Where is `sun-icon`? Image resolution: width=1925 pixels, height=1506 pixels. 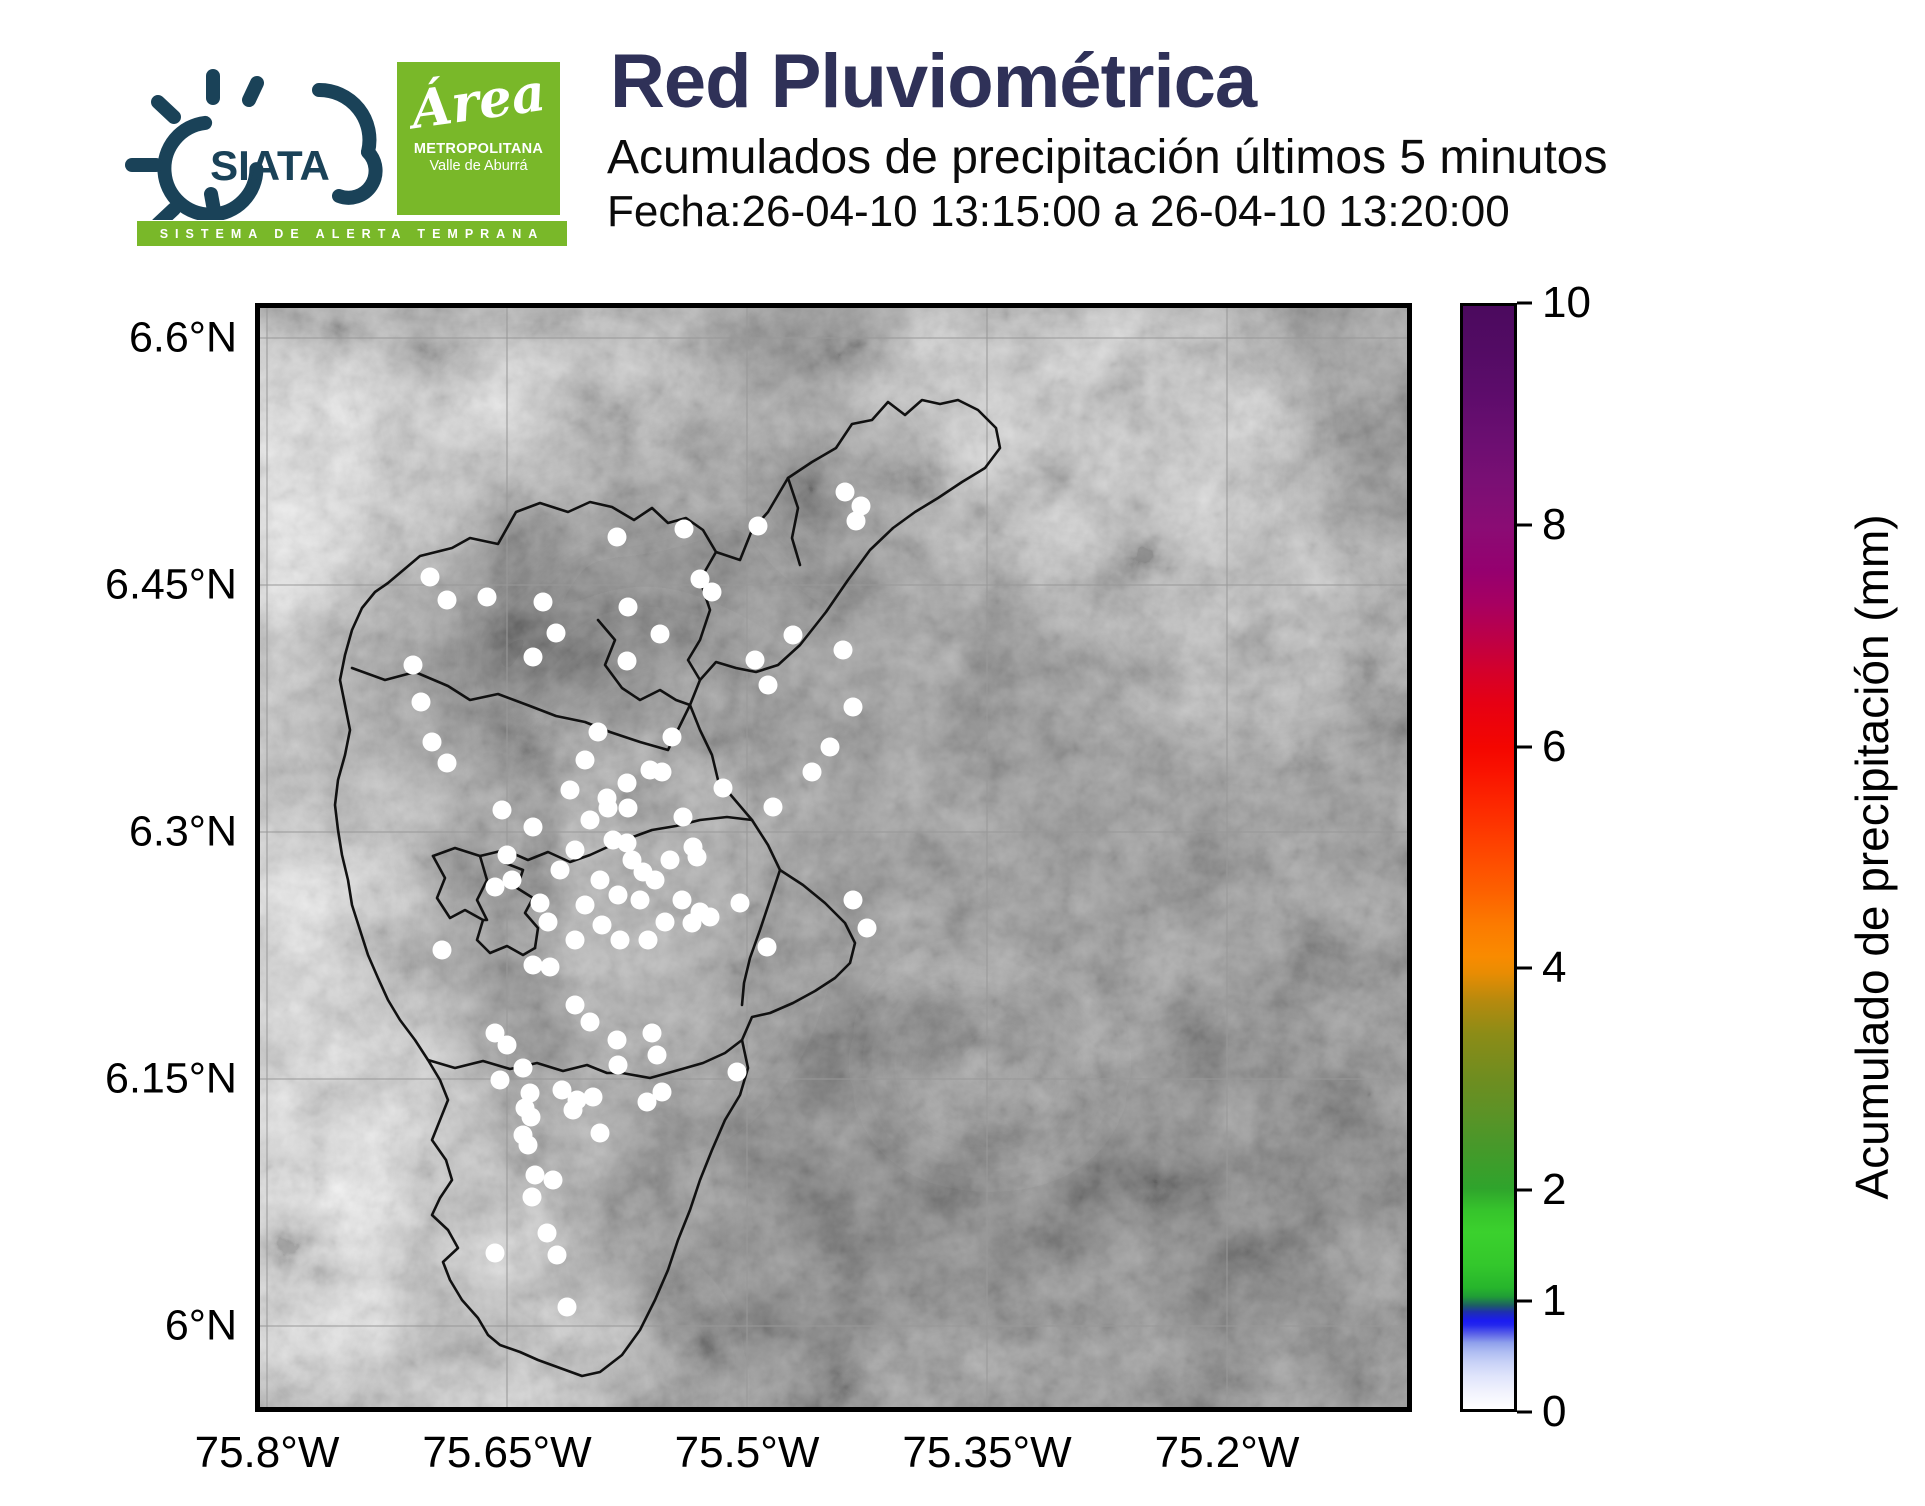 sun-icon is located at coordinates (194, 144).